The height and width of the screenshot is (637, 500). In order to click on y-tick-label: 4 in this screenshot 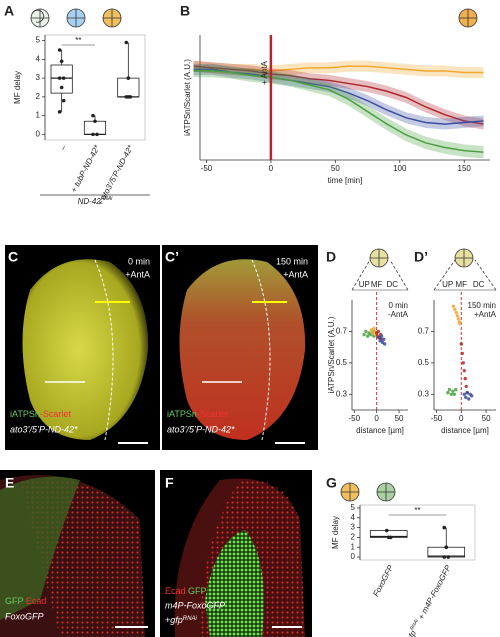, I will do `click(38, 58)`.